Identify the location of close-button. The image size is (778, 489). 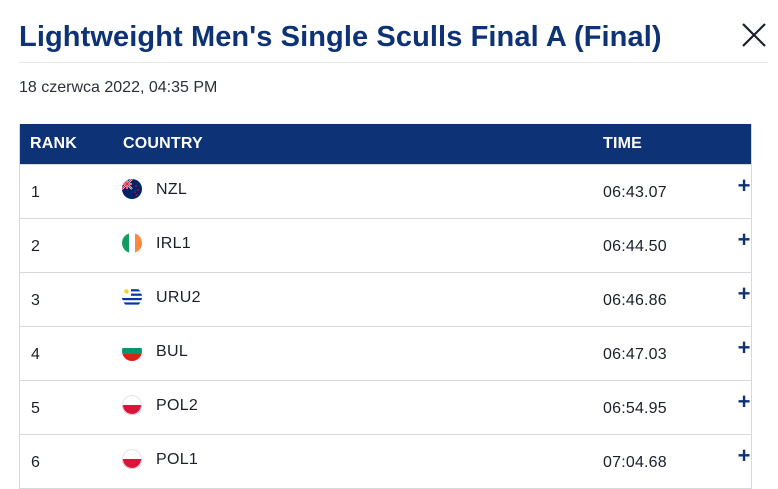
(754, 35).